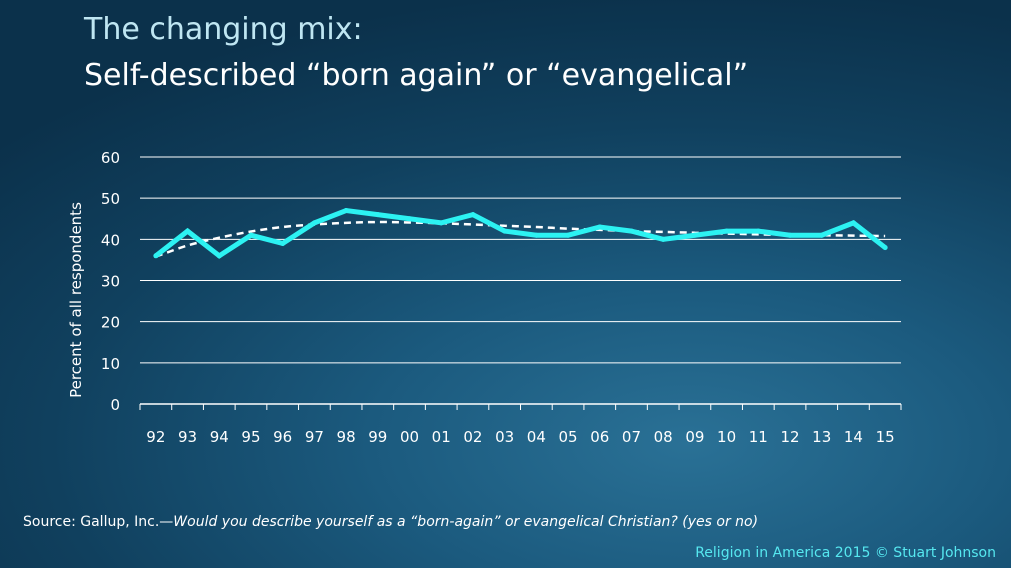 Image resolution: width=1011 pixels, height=568 pixels. What do you see at coordinates (219, 437) in the screenshot?
I see `x-tick-label: 94` at bounding box center [219, 437].